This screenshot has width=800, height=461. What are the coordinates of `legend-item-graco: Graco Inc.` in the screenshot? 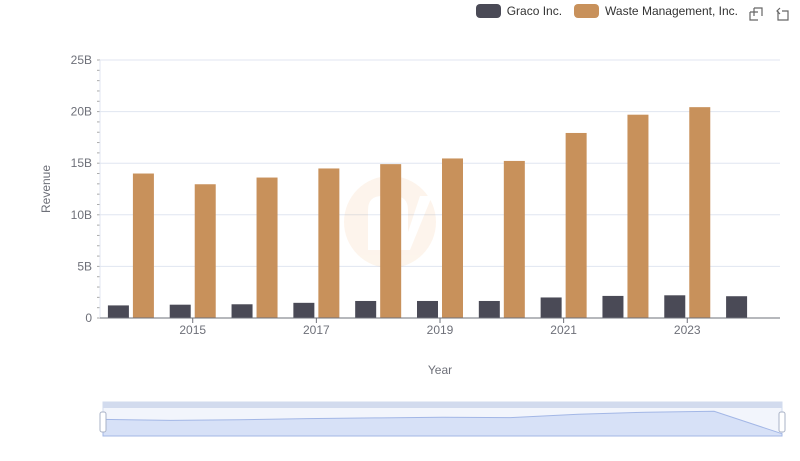 It's located at (519, 11).